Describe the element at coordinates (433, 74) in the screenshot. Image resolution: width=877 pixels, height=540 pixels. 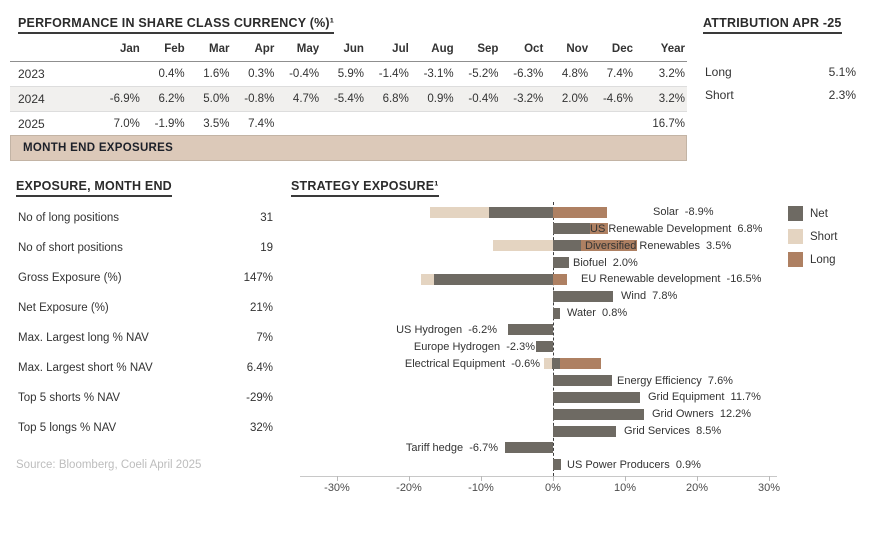
I see `table-cell: -3.1%` at that location.